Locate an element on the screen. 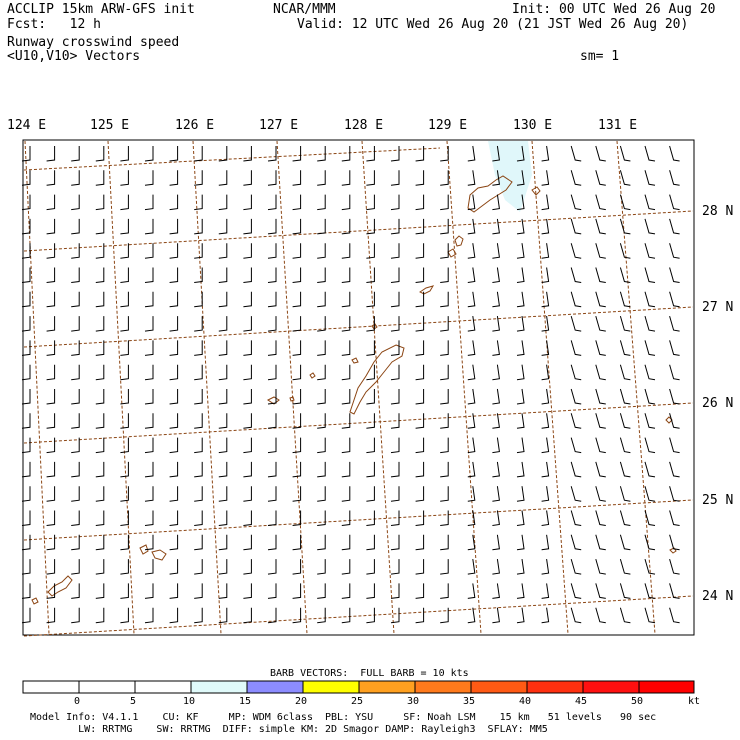  meridian-line is located at coordinates (121, 387).